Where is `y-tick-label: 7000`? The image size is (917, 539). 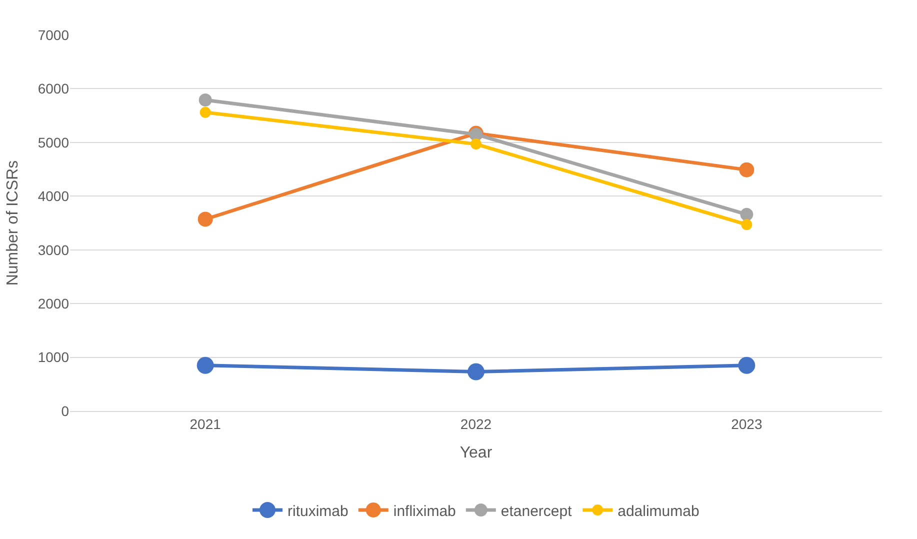
y-tick-label: 7000 is located at coordinates (54, 34).